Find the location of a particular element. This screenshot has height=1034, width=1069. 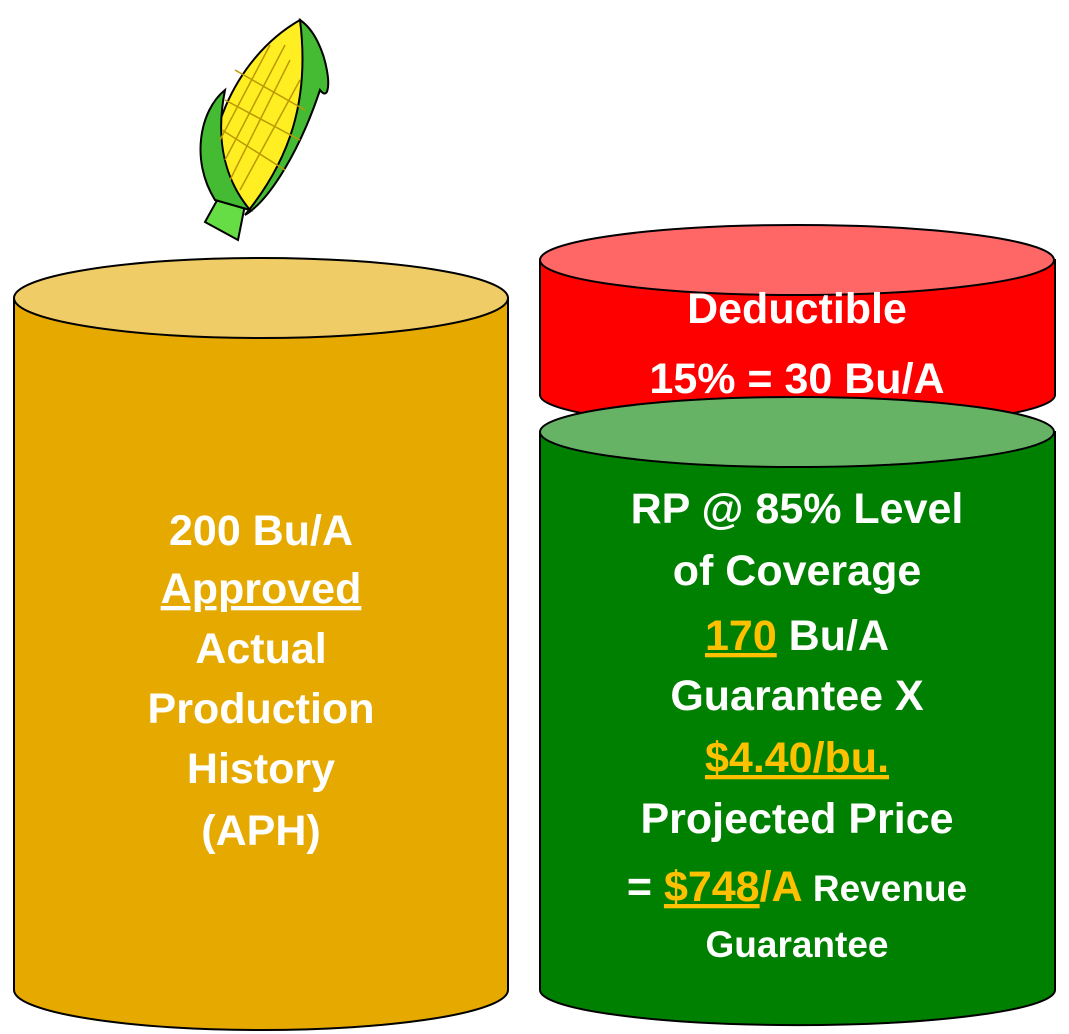

text: 15% = 30 Bu/A is located at coordinates (796, 379).